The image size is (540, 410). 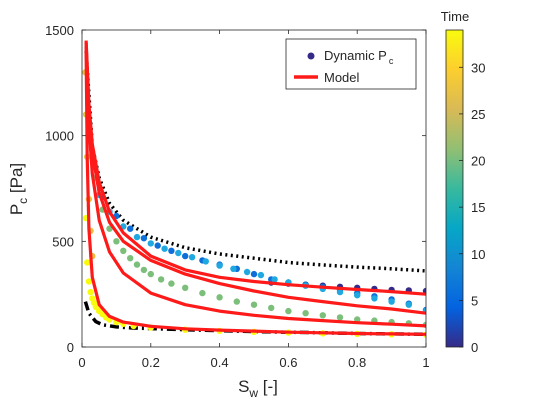 I want to click on colorbar-tick-label: 15, so click(x=478, y=207).